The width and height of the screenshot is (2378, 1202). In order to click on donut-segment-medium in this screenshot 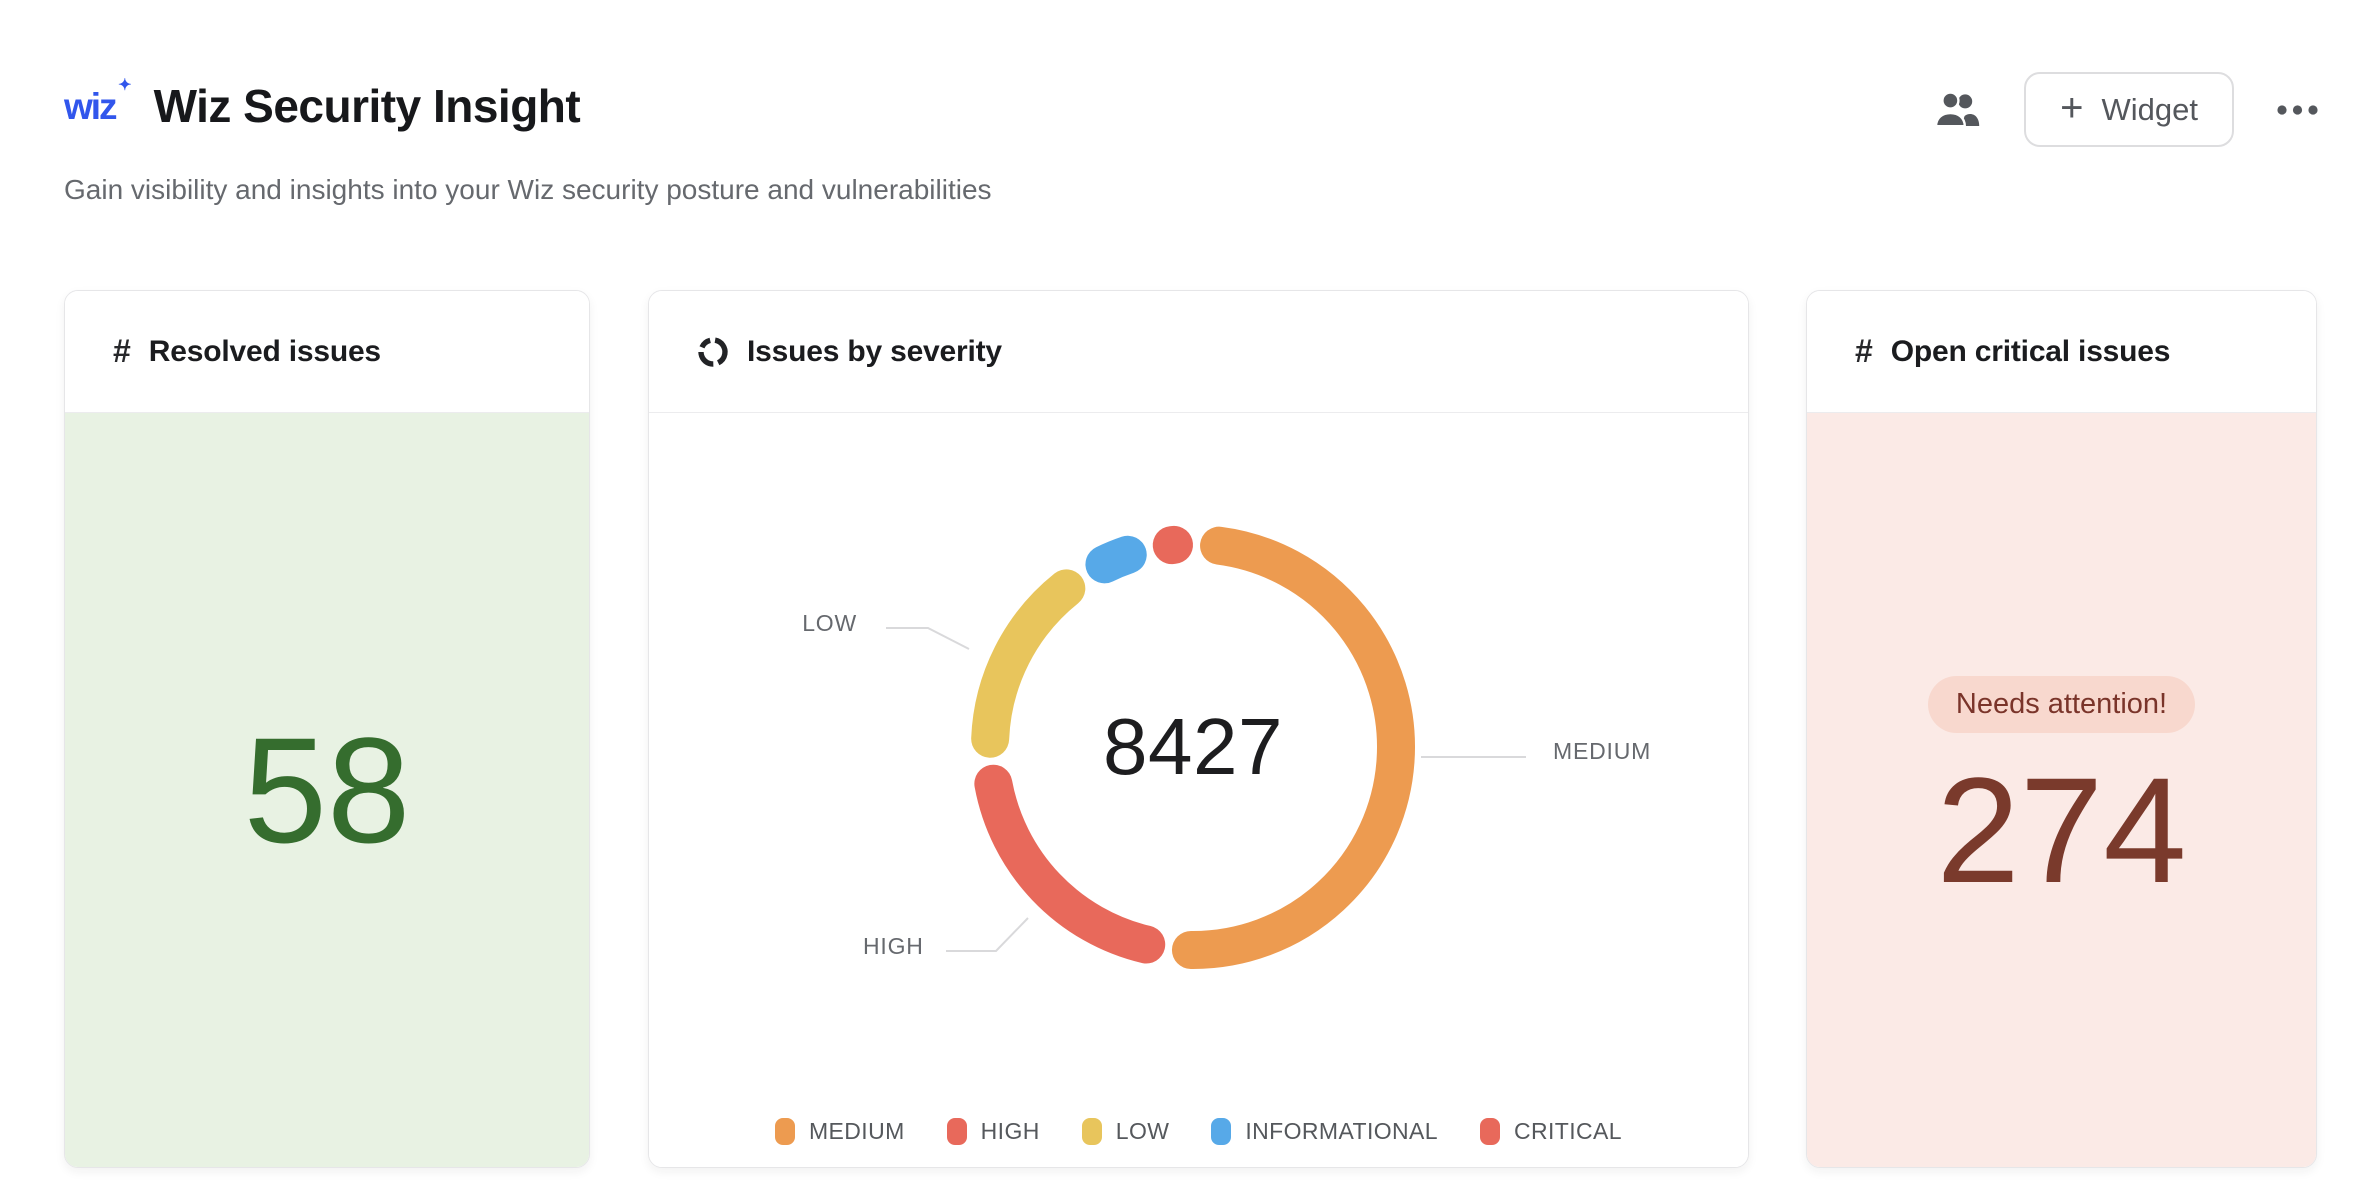, I will do `click(1293, 747)`.